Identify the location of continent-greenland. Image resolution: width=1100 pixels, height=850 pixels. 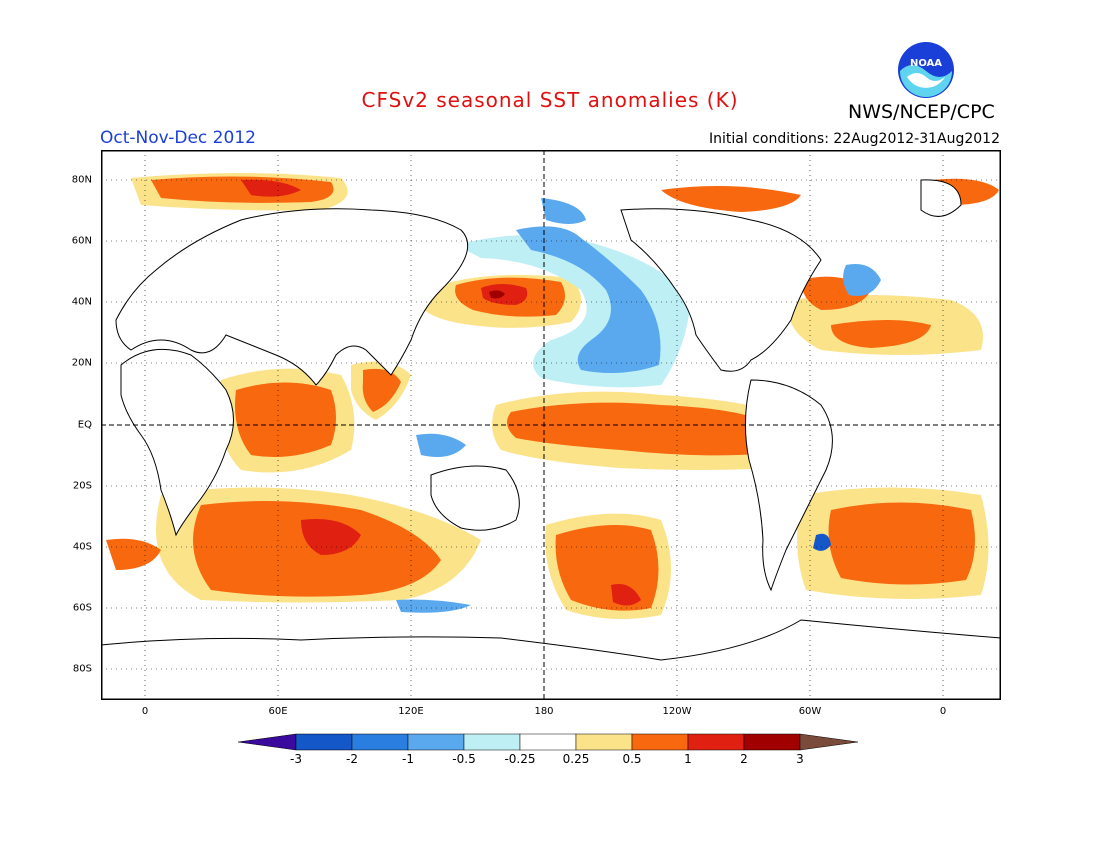
(941, 198).